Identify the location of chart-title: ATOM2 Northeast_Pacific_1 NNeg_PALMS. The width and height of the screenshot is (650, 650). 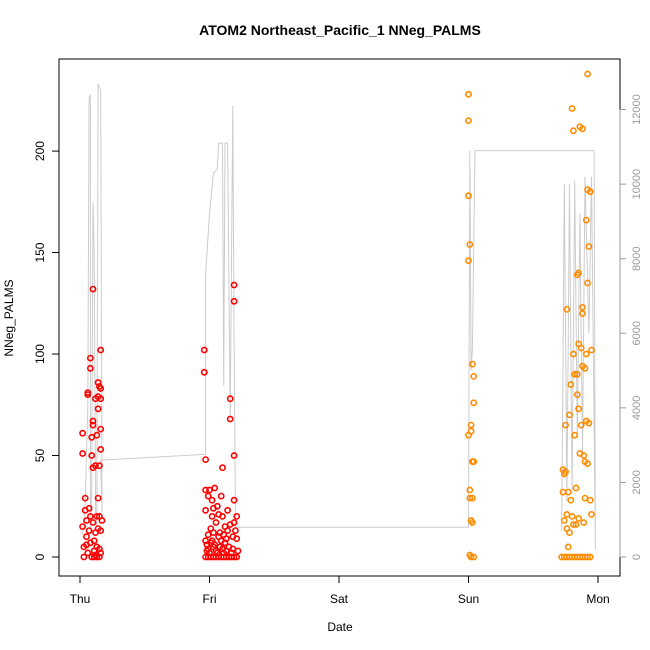
(340, 30).